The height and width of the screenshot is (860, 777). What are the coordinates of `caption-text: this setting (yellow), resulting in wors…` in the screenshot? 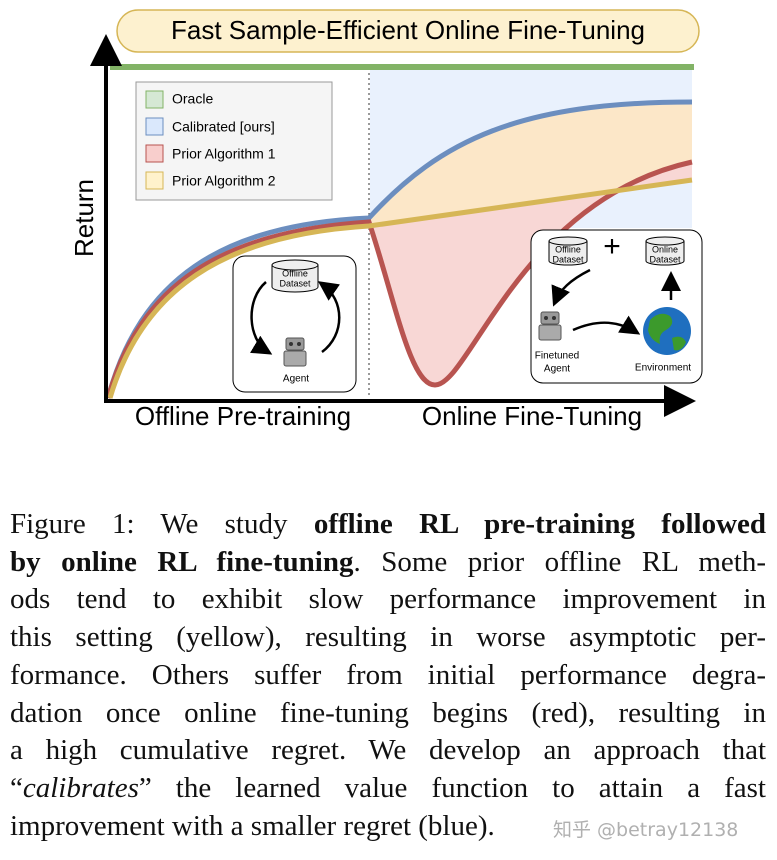 It's located at (388, 637).